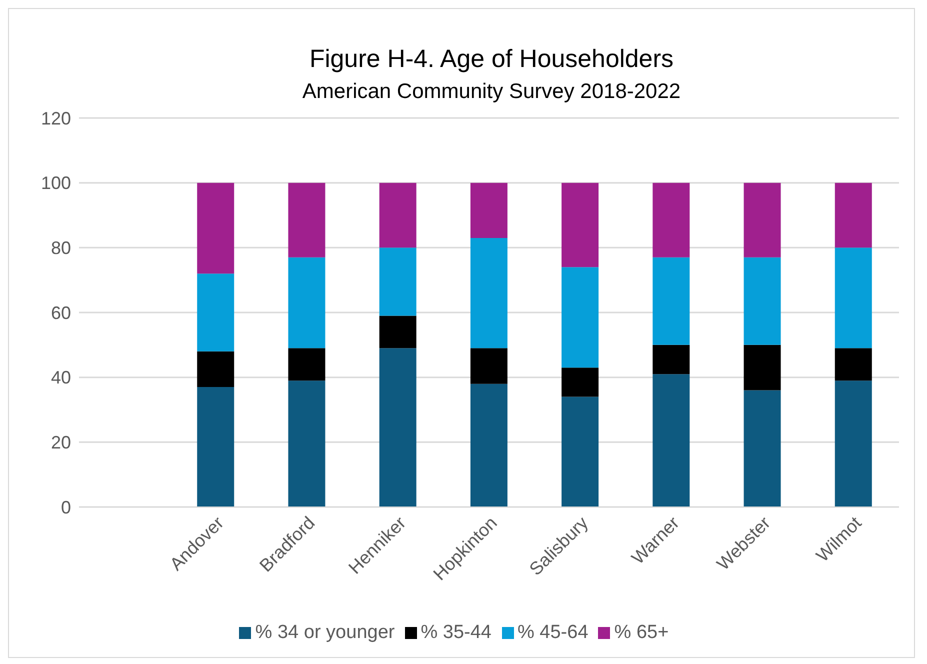  I want to click on y-tick-label: 0, so click(65, 507).